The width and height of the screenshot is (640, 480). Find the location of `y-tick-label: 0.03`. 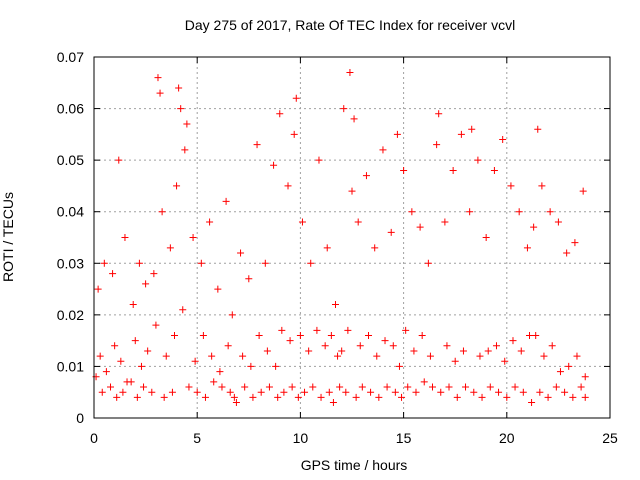

y-tick-label: 0.03 is located at coordinates (70, 263).